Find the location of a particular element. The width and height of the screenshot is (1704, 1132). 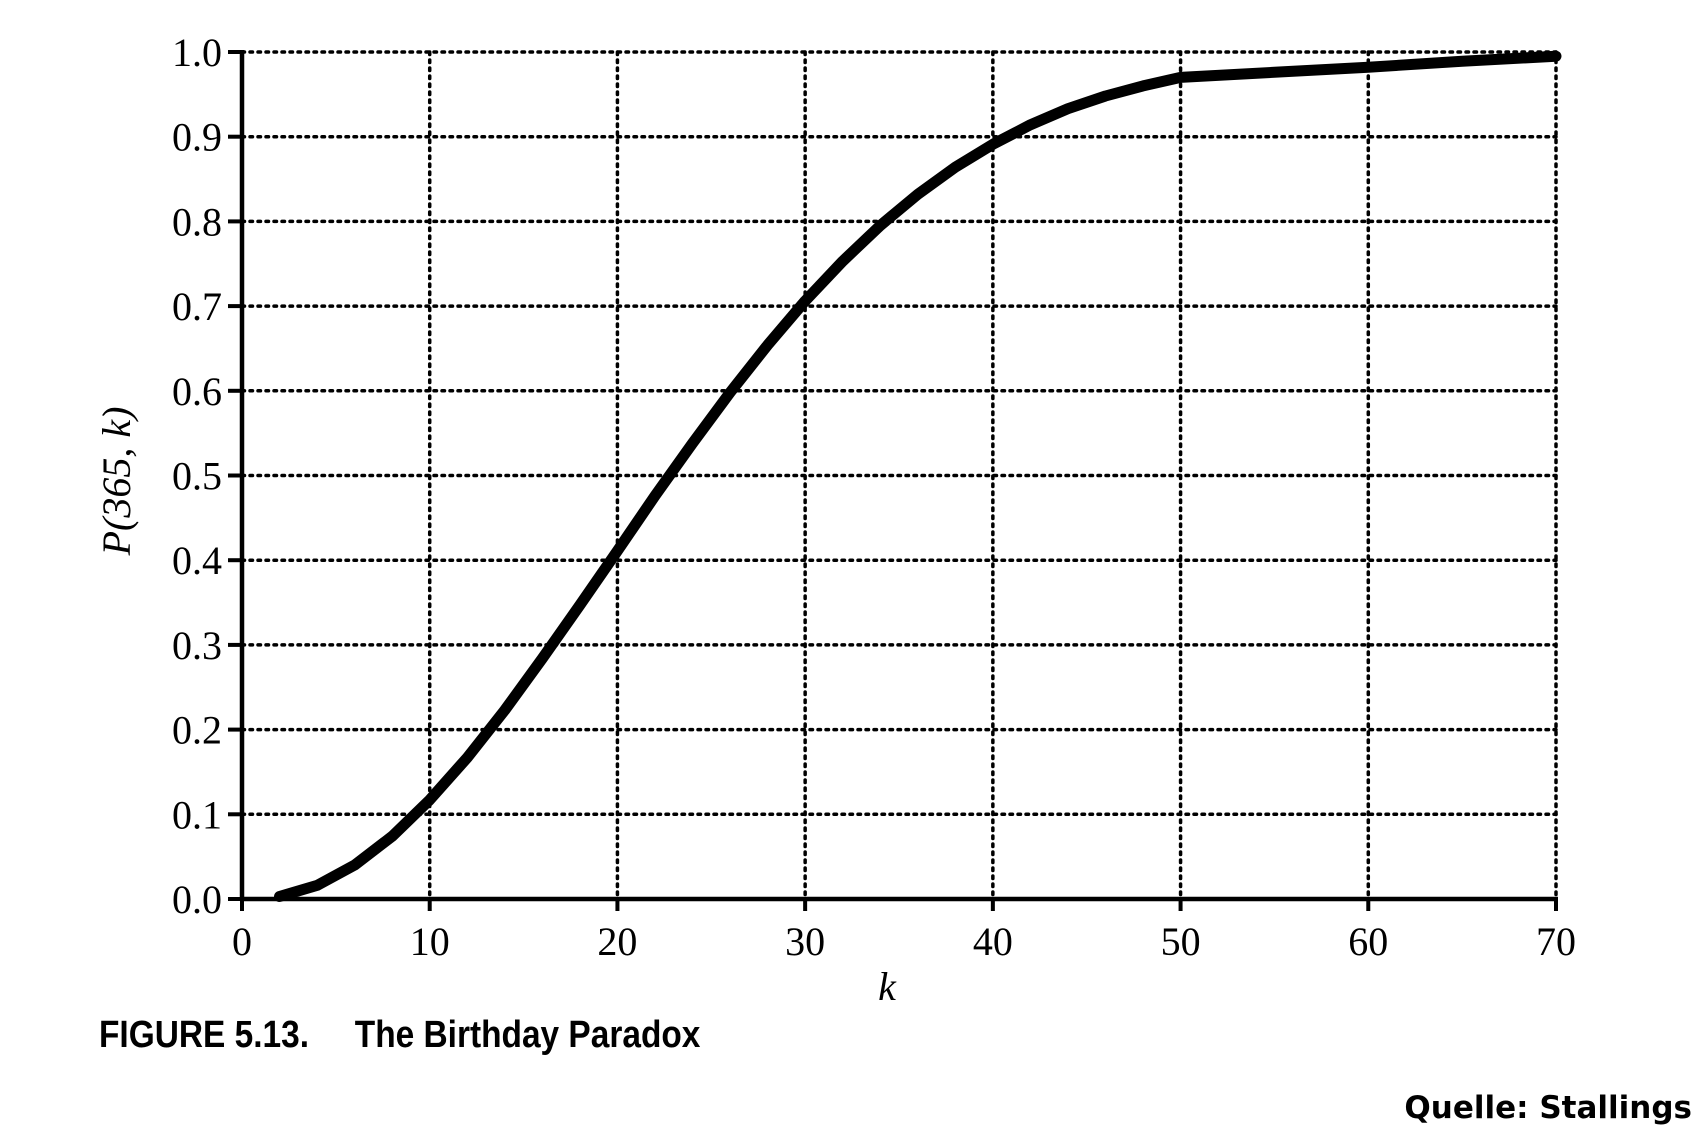

tick-label-y-0.1: 0.1 is located at coordinates (197, 814).